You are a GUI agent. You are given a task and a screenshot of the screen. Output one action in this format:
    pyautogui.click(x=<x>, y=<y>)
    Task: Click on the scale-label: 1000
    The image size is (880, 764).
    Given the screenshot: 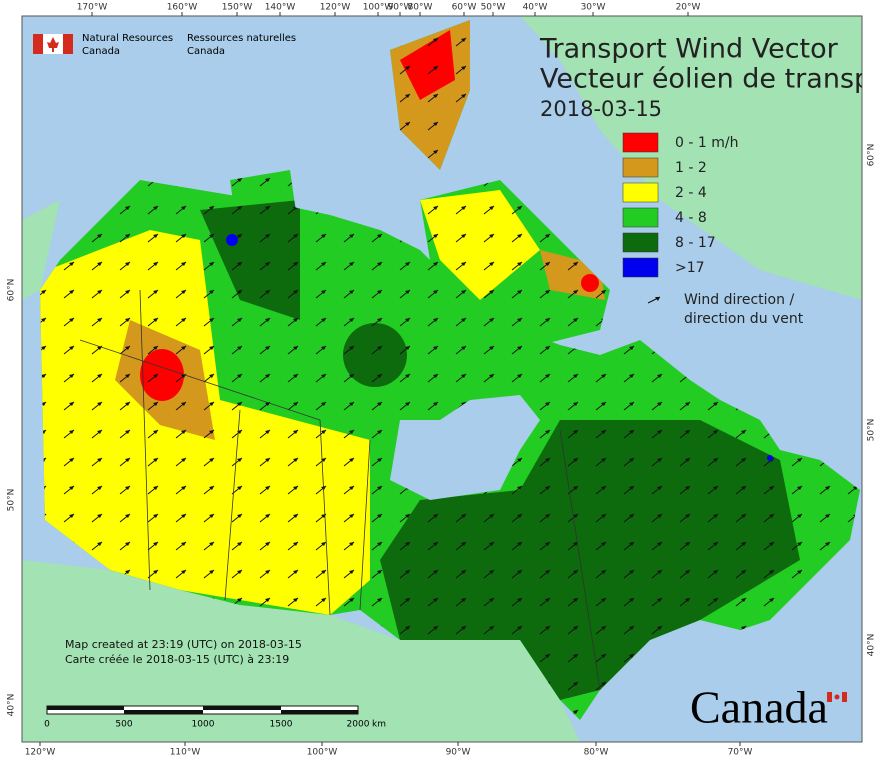 What is the action you would take?
    pyautogui.click(x=203, y=725)
    